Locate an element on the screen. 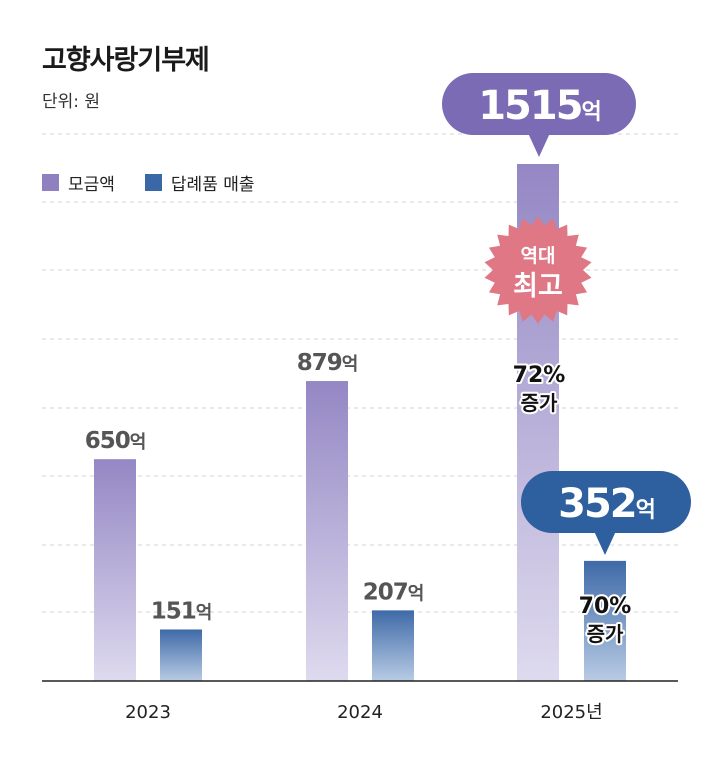 Image resolution: width=720 pixels, height=762 pixels. data-label-donation: 650억 is located at coordinates (115, 441).